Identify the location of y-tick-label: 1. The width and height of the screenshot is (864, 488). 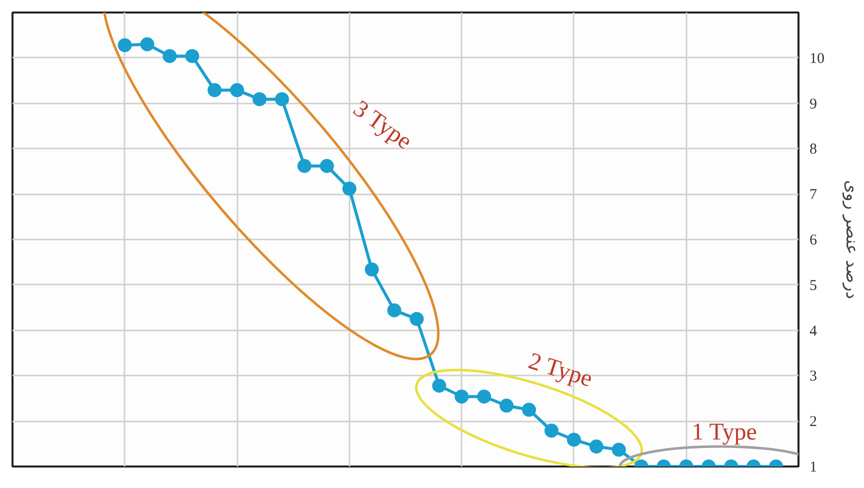
(813, 468).